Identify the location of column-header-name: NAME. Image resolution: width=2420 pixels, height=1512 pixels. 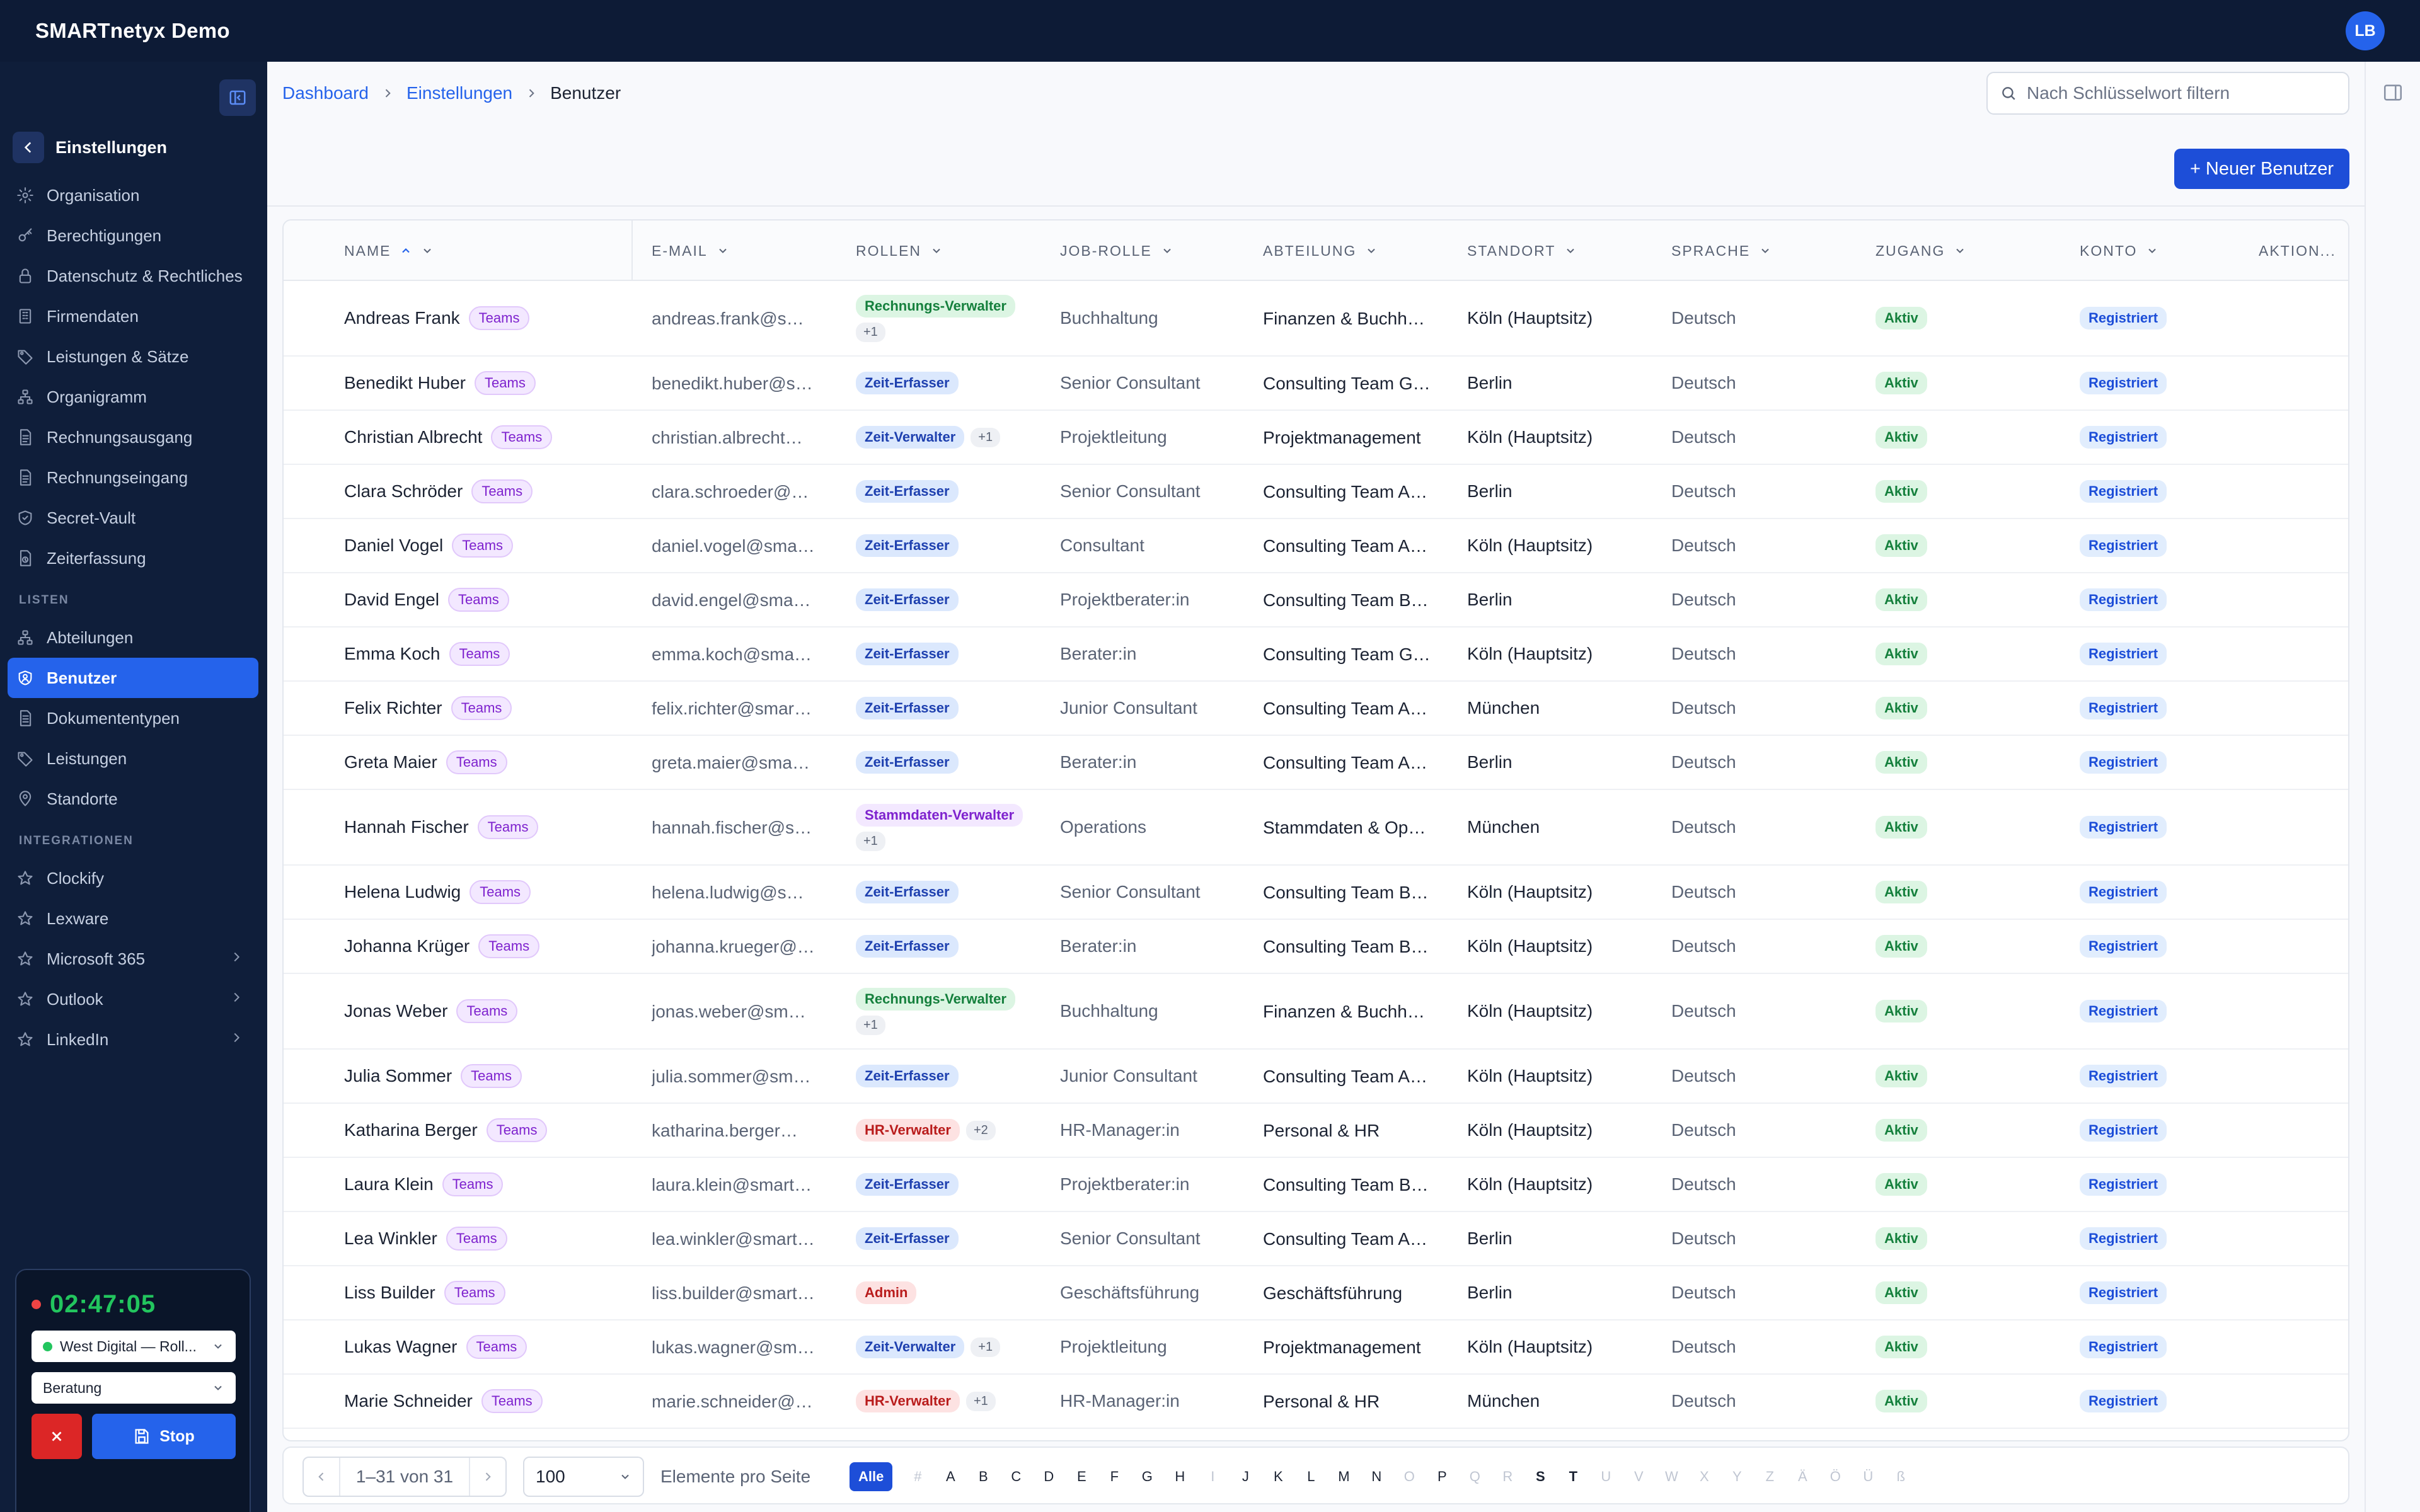
(389, 250).